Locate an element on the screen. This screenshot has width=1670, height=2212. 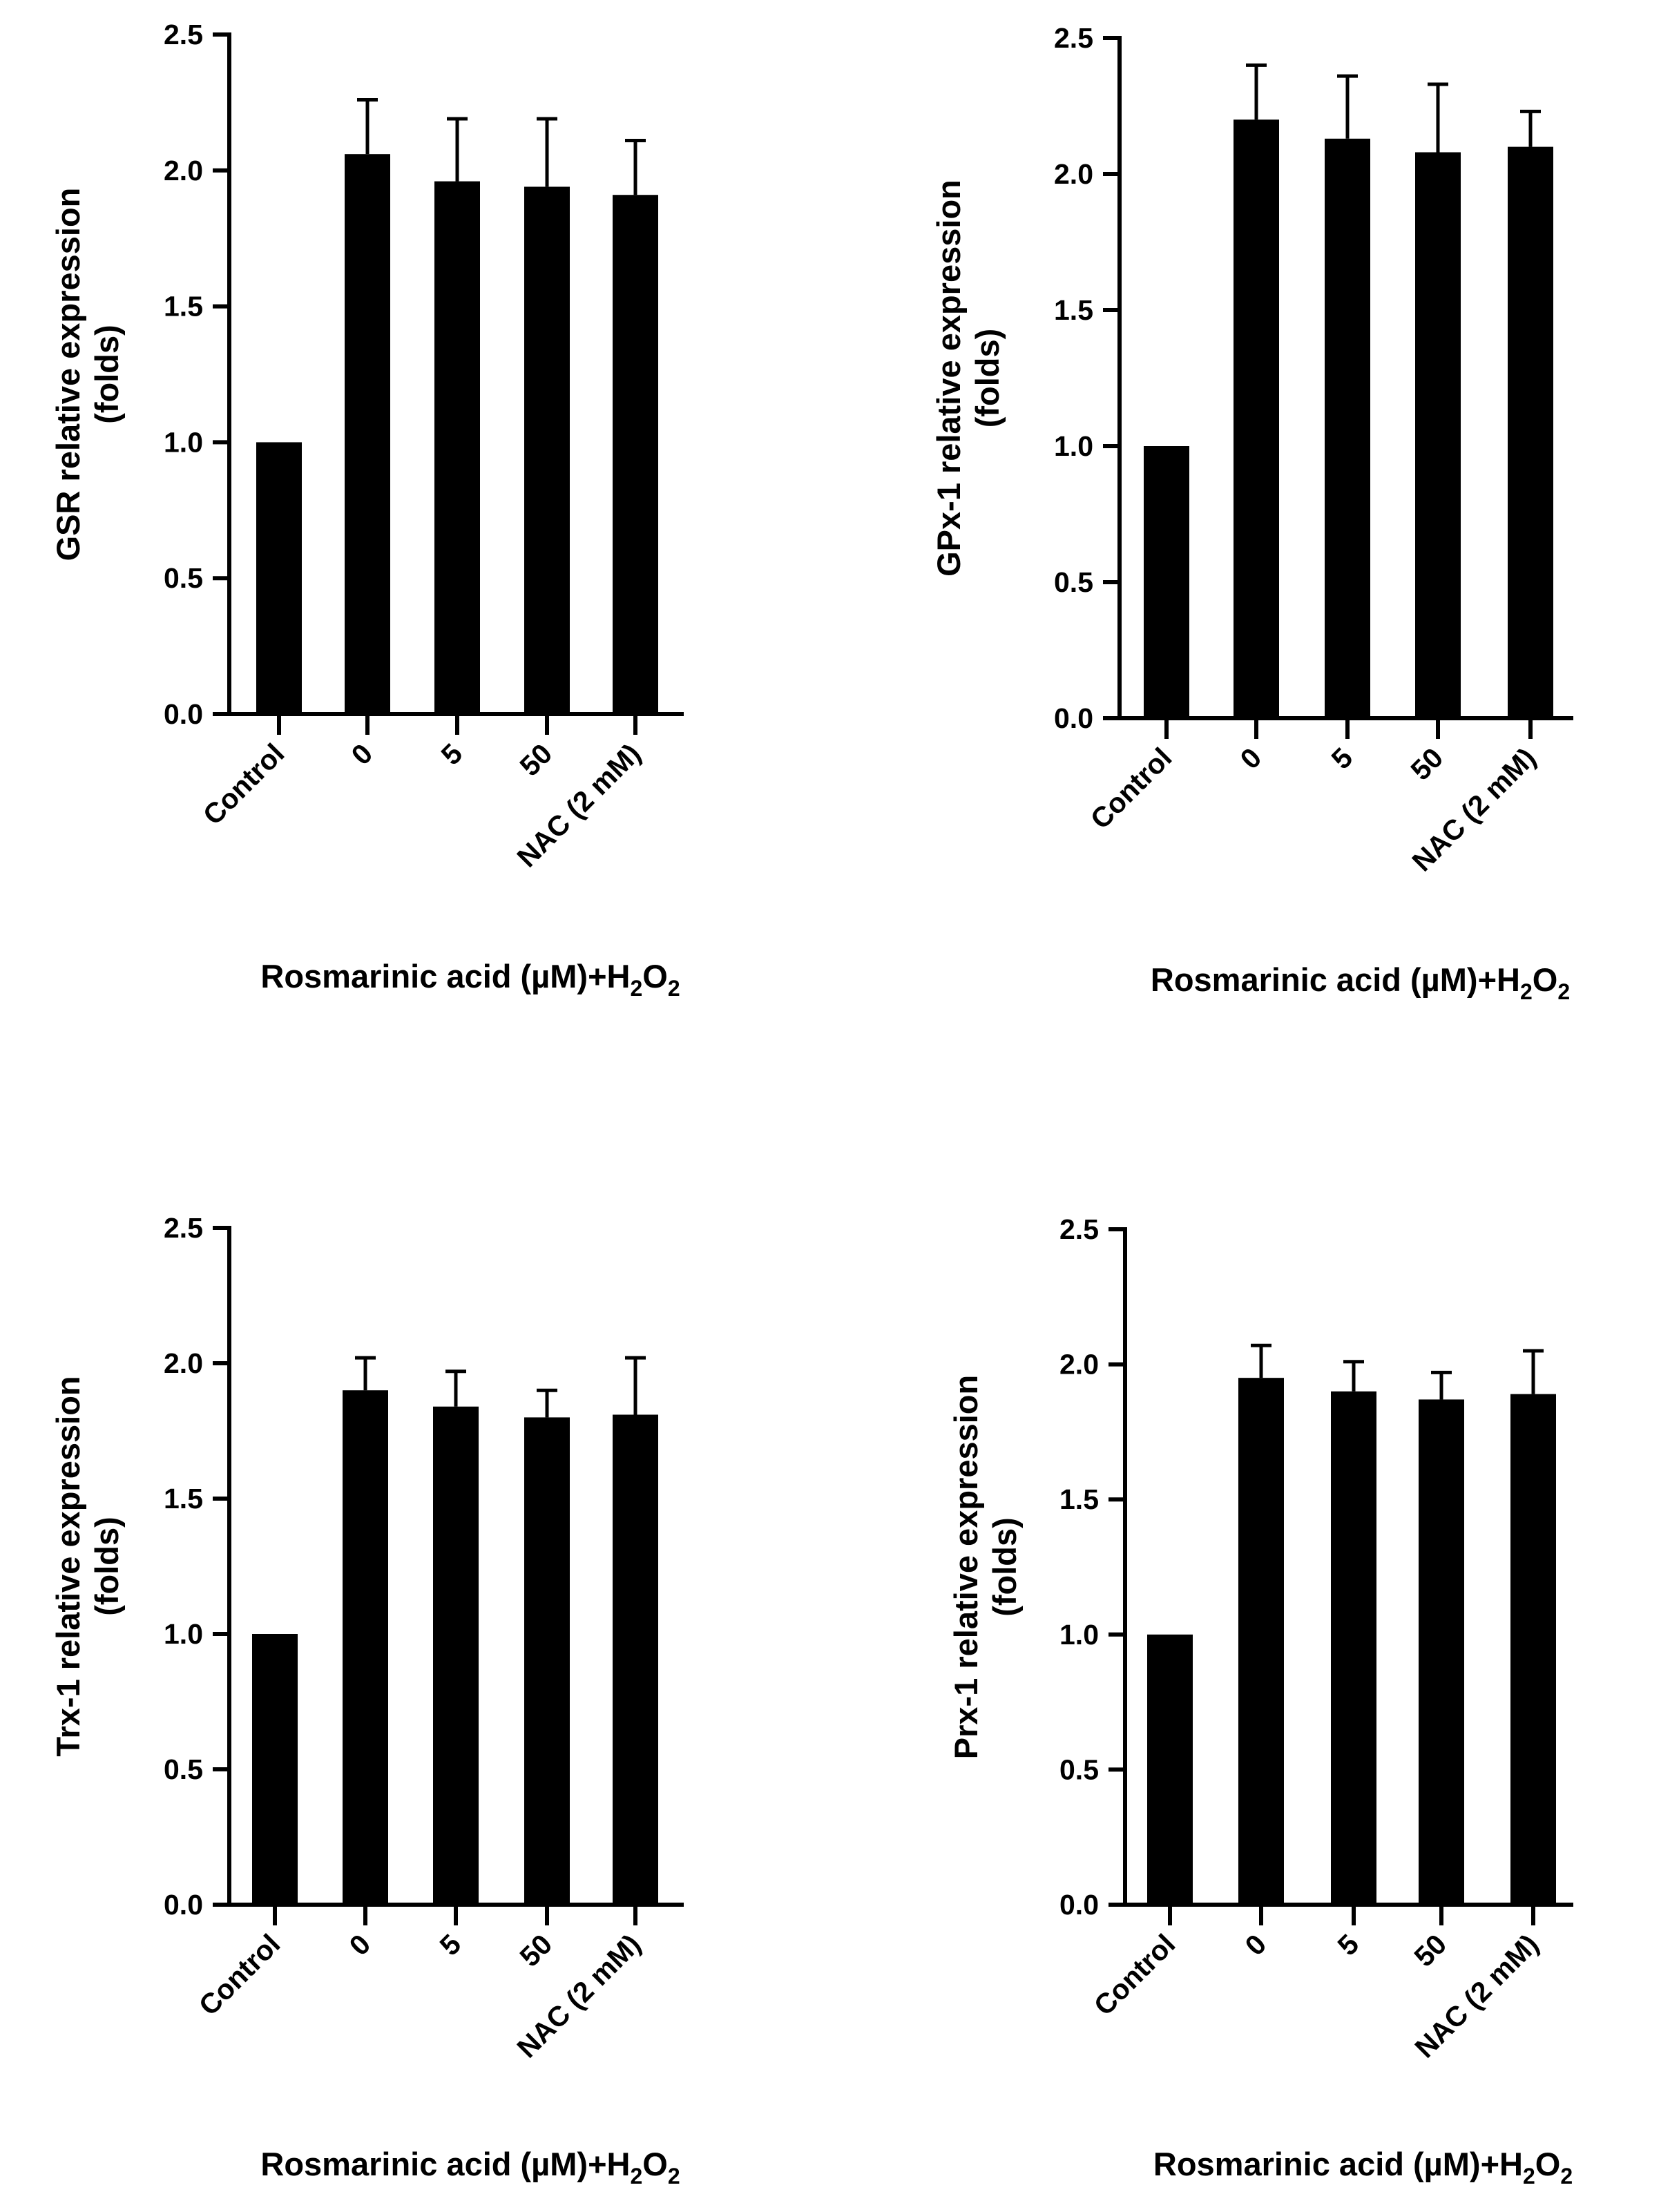
y-axis-title: GSR relative expression is located at coordinates (68, 374).